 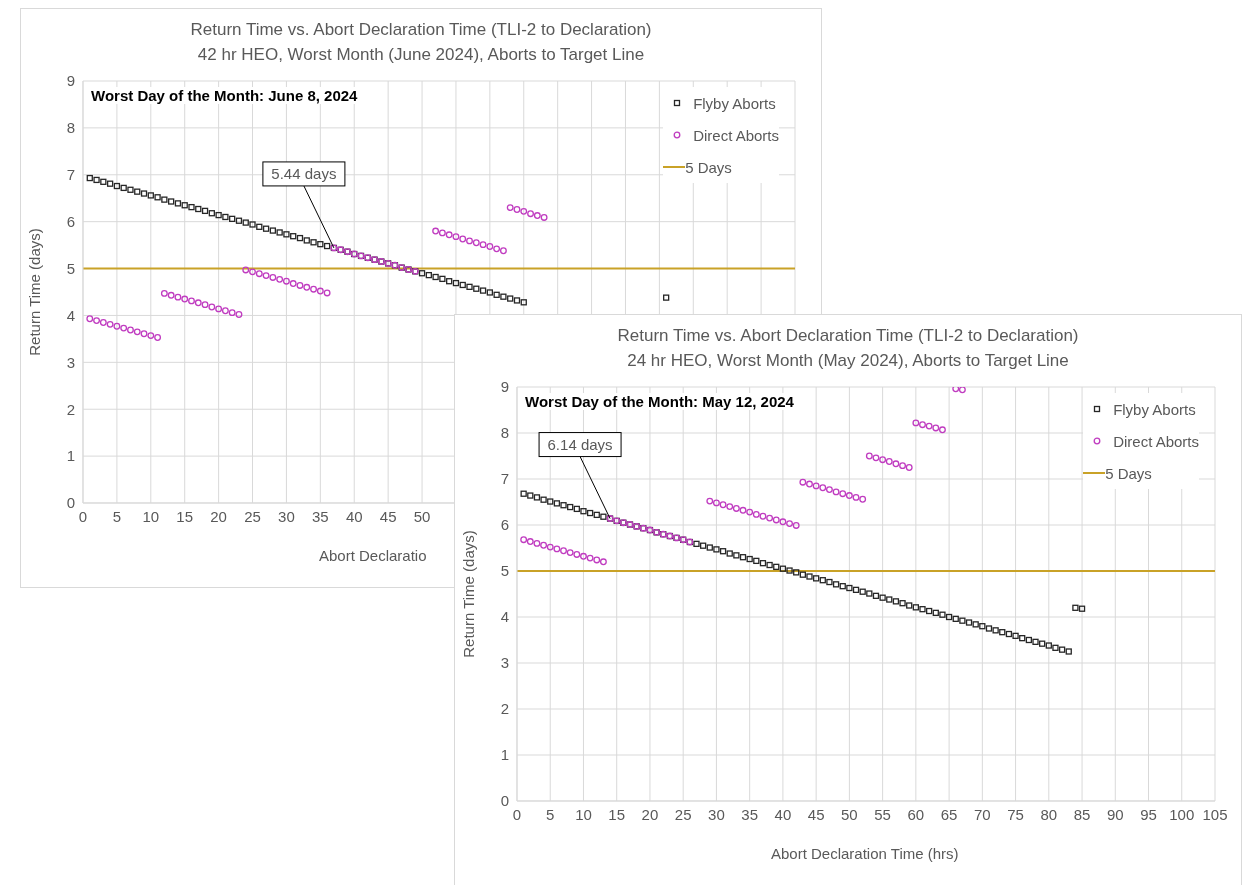 I want to click on x-tick-label: 105, so click(x=1215, y=814).